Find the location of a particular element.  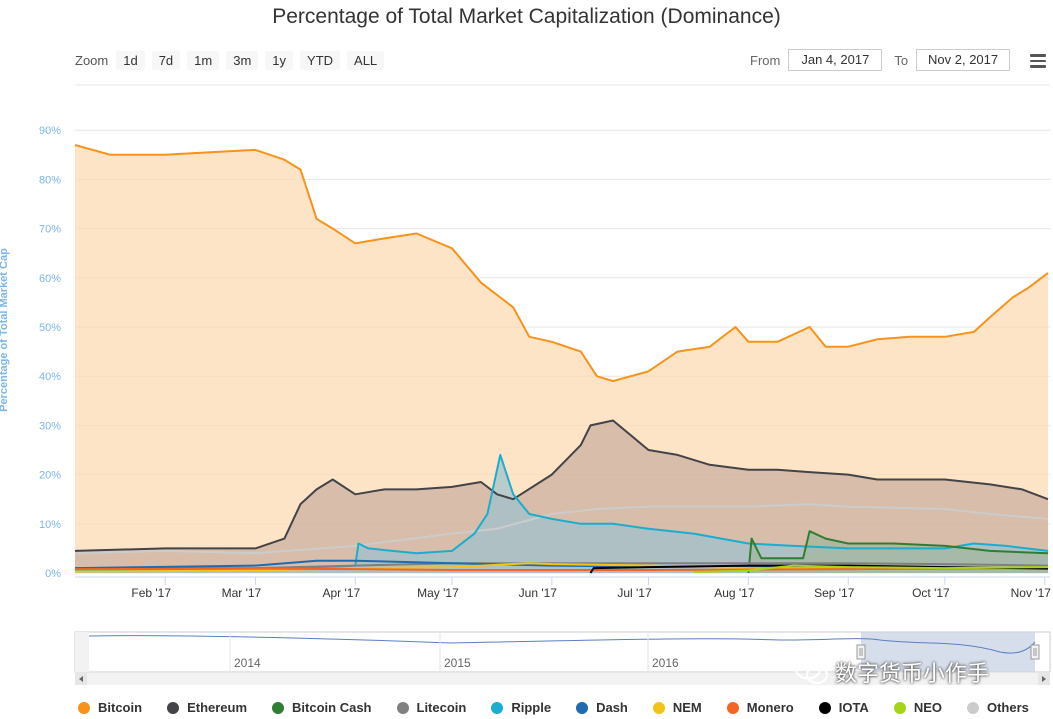

legend-item-litecoin: Litecoin is located at coordinates (431, 707).